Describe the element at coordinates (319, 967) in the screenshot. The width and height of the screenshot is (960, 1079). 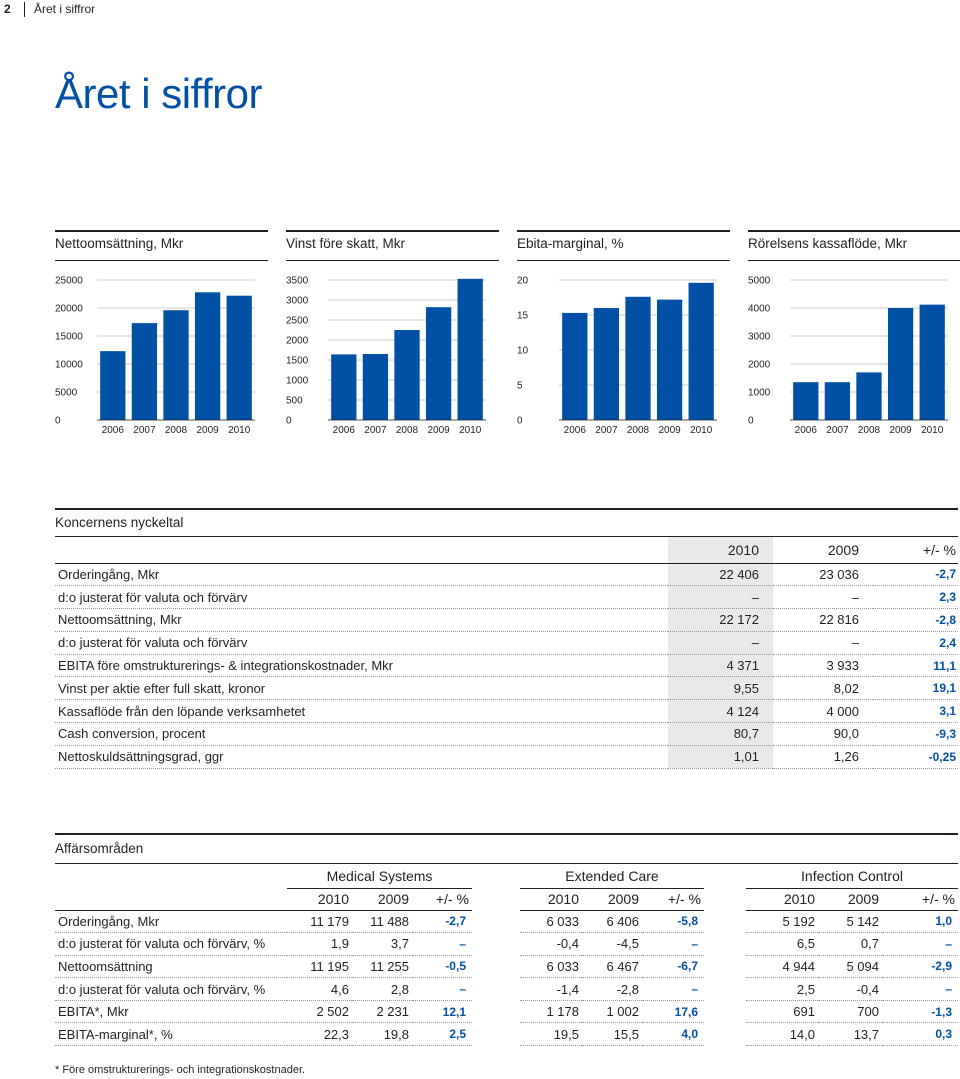
I see `value-cell: 11 195` at that location.